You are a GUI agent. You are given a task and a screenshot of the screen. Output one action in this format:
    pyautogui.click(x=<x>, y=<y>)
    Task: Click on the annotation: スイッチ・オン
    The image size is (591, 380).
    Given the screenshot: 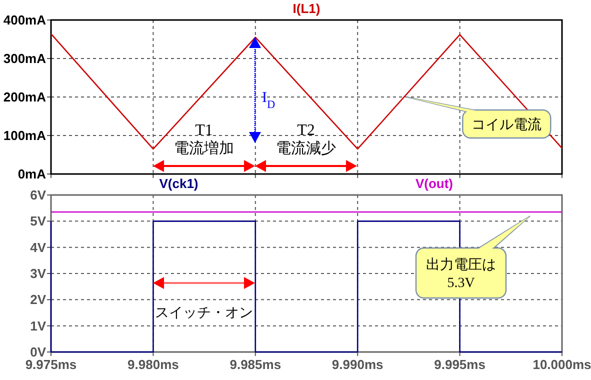 What is the action you would take?
    pyautogui.click(x=204, y=312)
    